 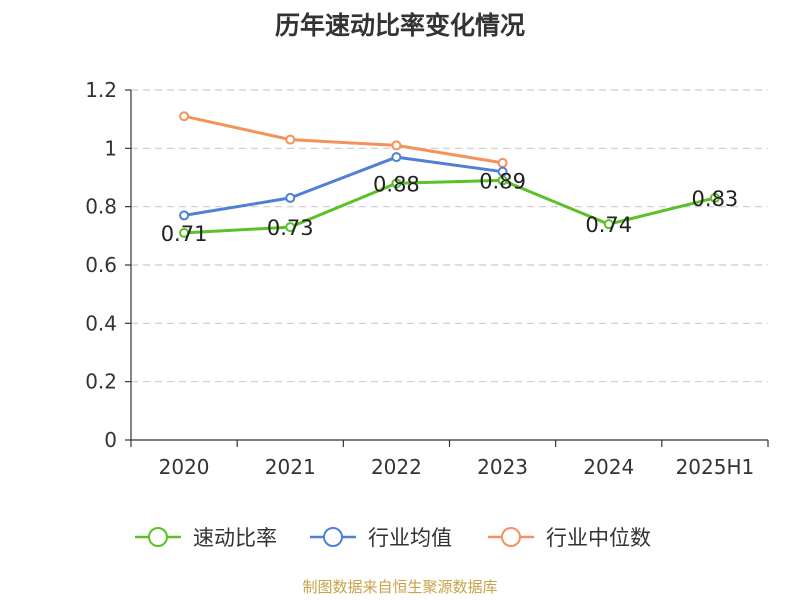 I want to click on data-labels: 0.71 0.73 0.88 0.89 0.74 0.83, so click(x=450, y=207).